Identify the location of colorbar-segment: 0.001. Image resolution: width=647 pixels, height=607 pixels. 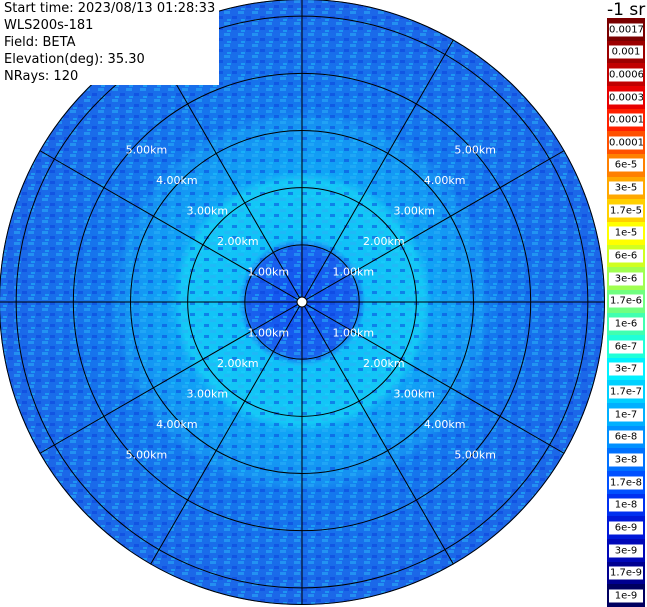
(626, 52).